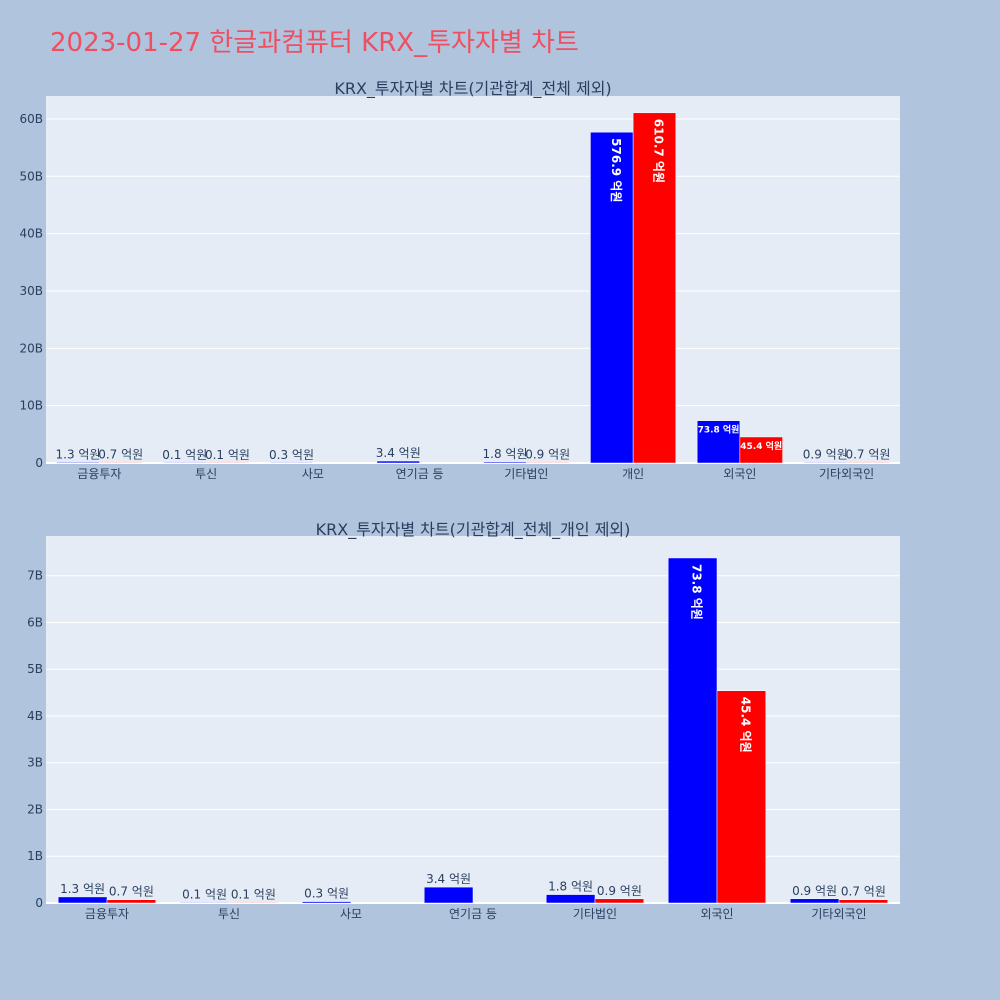 The image size is (1000, 1000). I want to click on c2-data-label: 73.8 억원, so click(697, 592).